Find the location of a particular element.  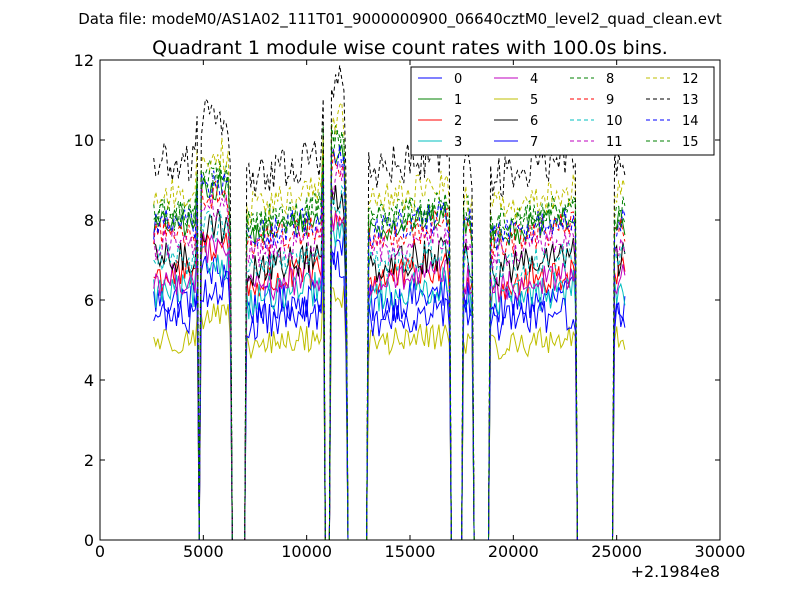

legend-label-10: 10 is located at coordinates (614, 121).